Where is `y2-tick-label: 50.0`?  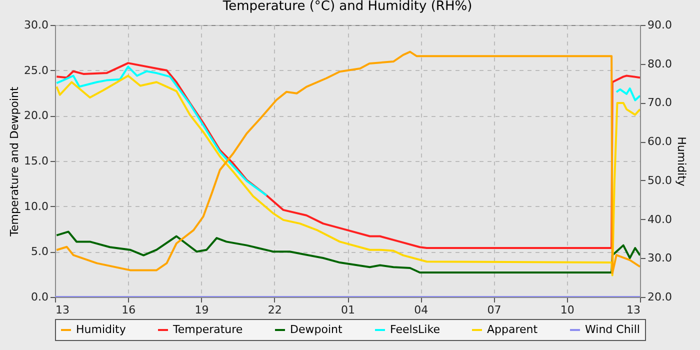 y2-tick-label: 50.0 is located at coordinates (660, 180).